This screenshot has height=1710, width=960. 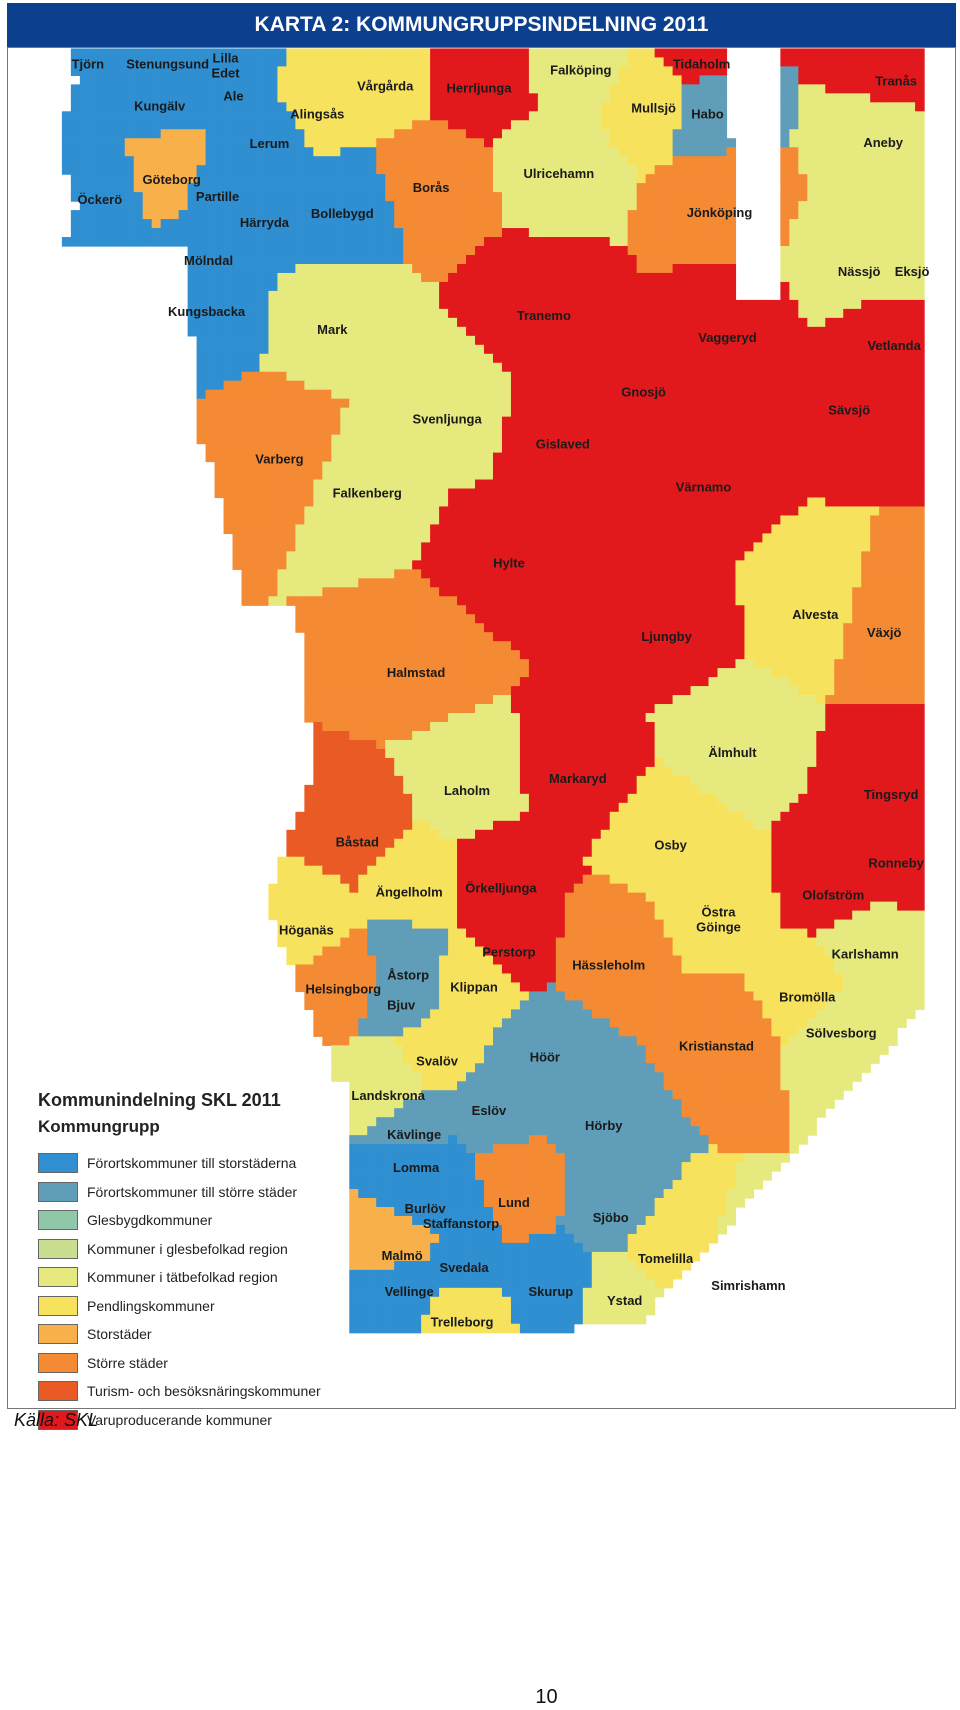 What do you see at coordinates (563, 444) in the screenshot?
I see `municipality-label: Gislaved` at bounding box center [563, 444].